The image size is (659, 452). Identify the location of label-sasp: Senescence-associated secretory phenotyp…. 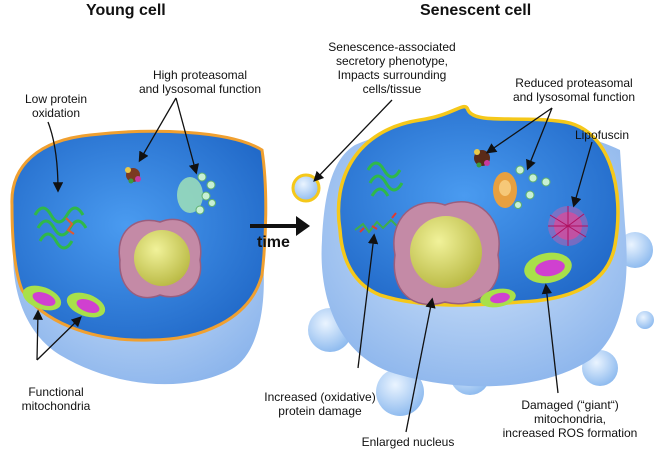
(392, 68).